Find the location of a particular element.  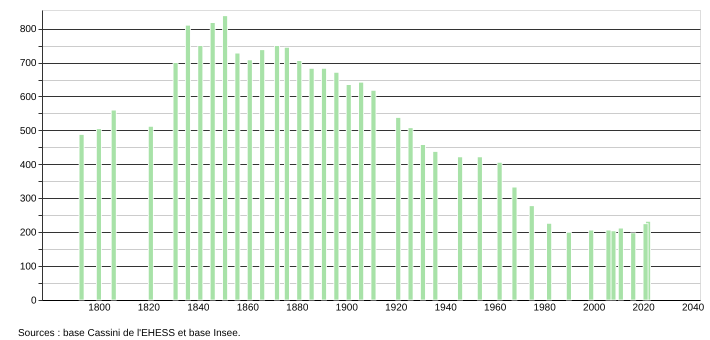

x-tick-label: 1920 is located at coordinates (396, 308).